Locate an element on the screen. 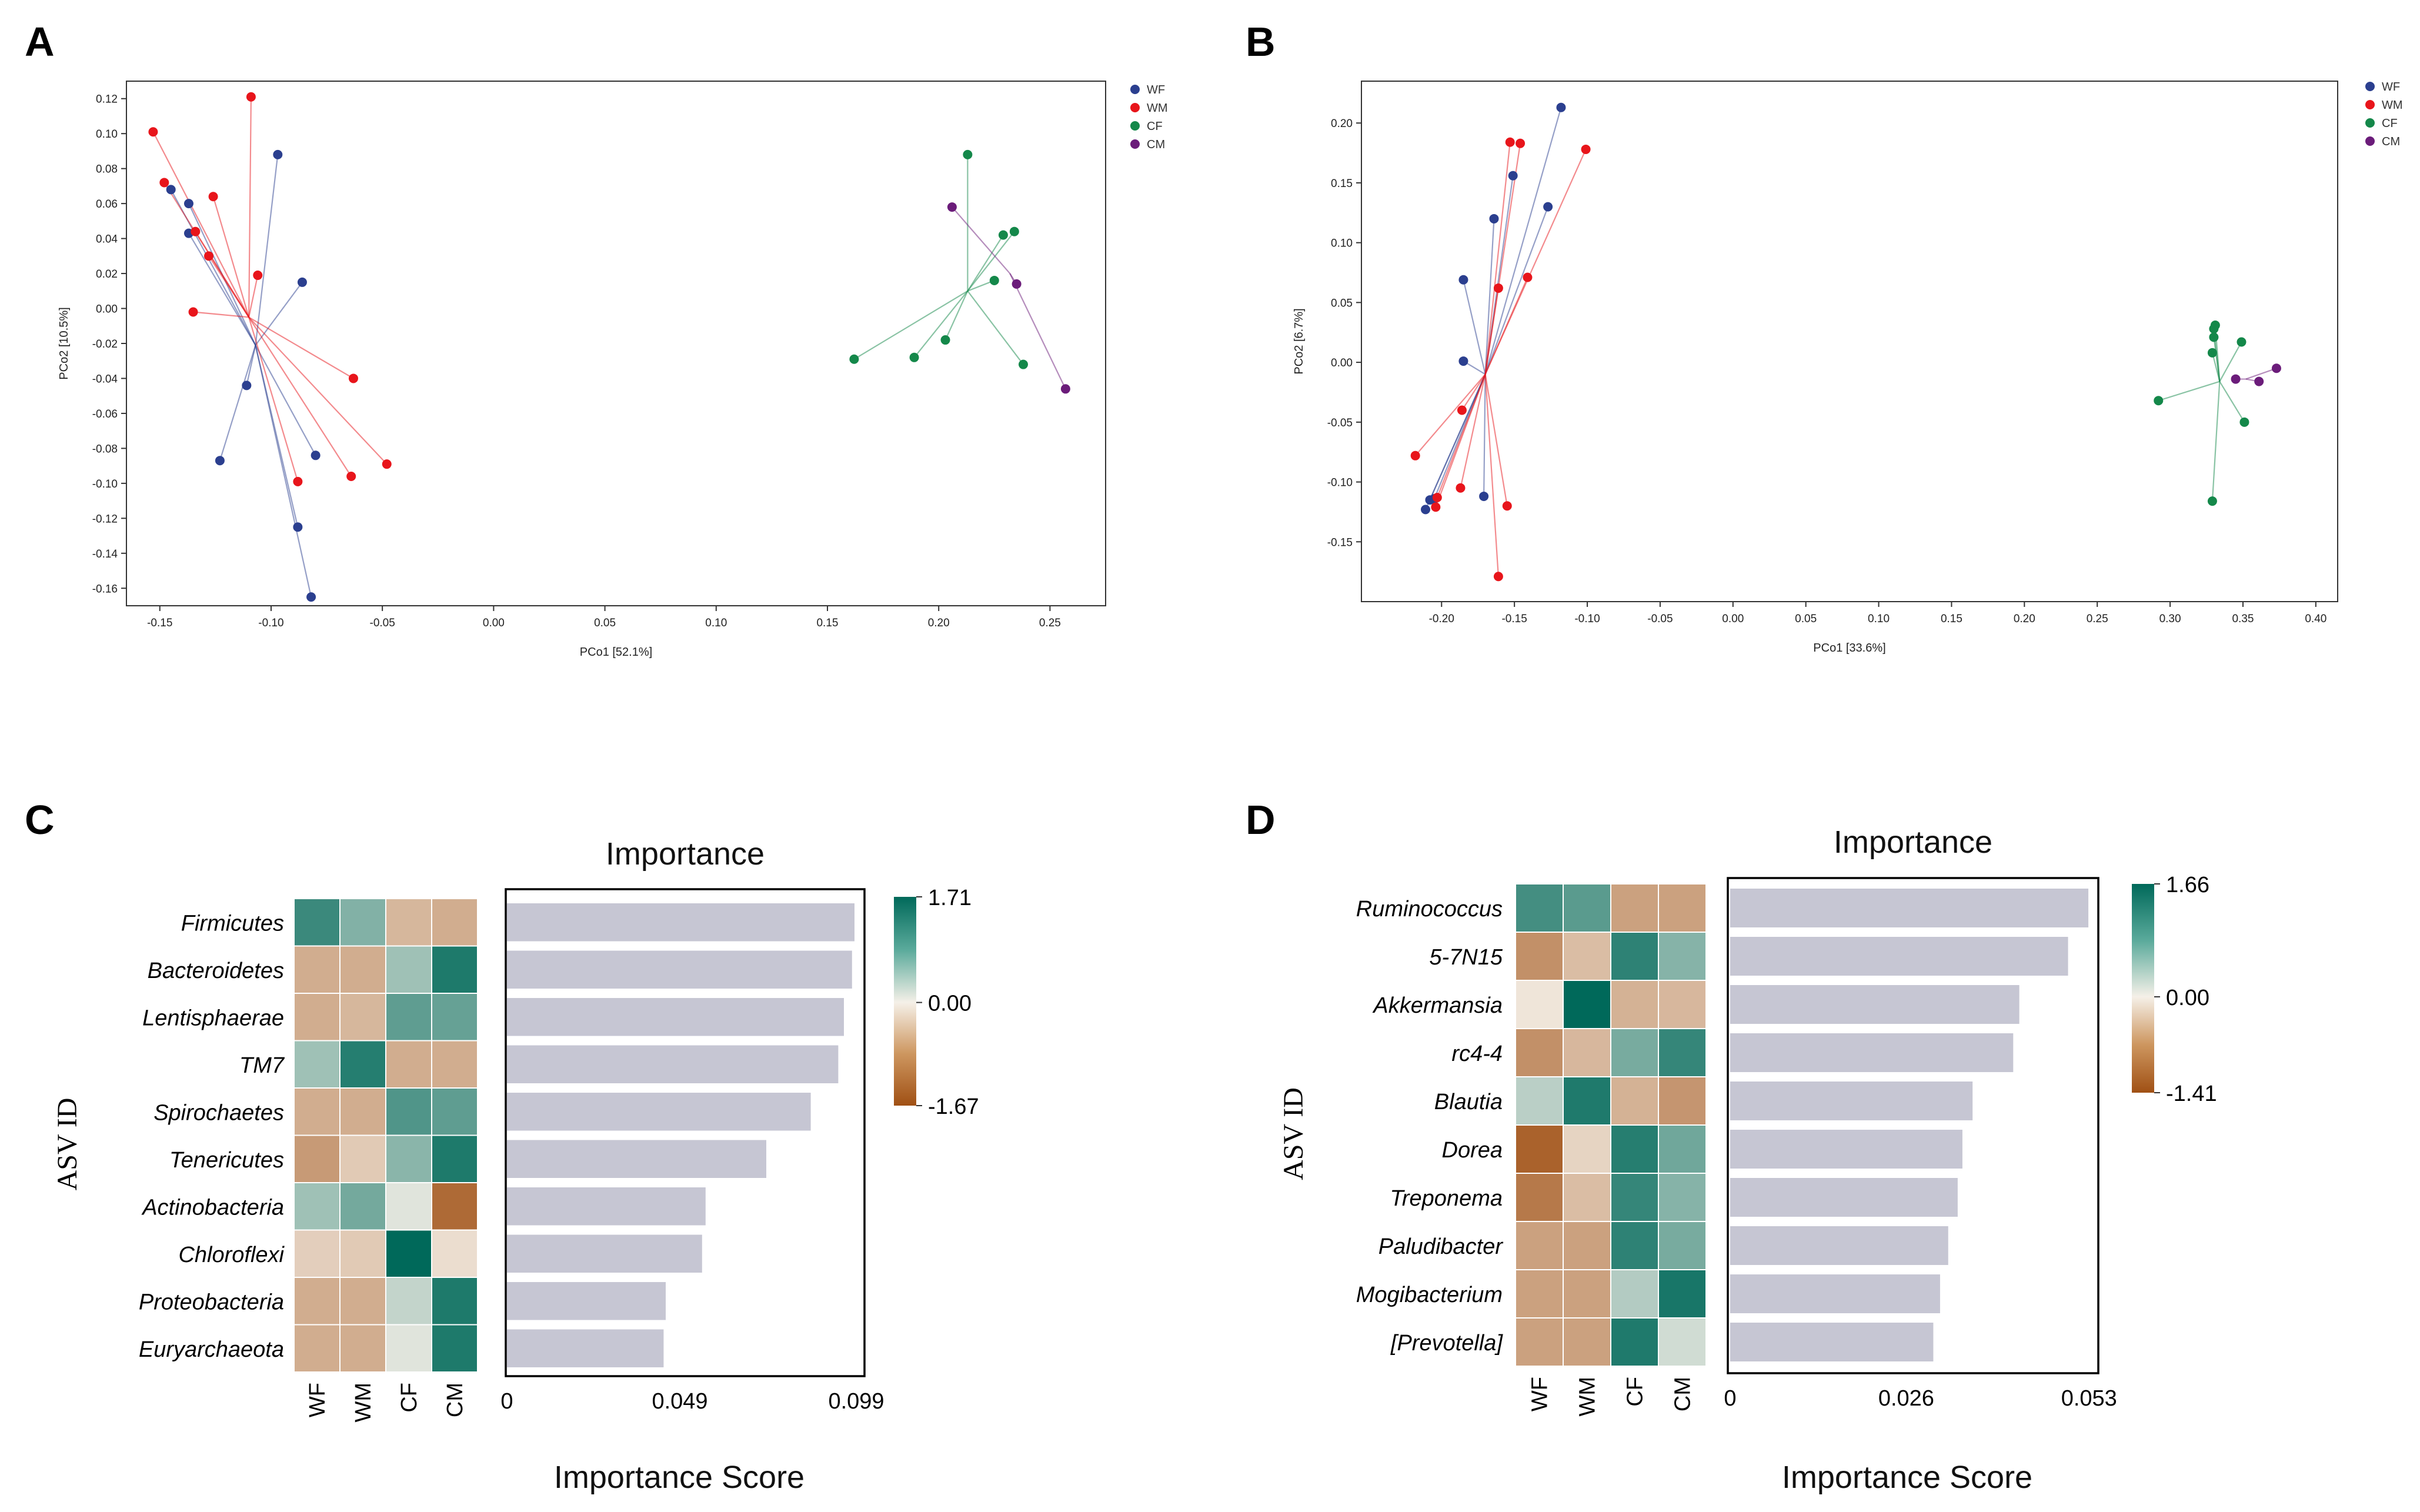 The image size is (2420, 1512). legend-marker-wf is located at coordinates (1135, 89).